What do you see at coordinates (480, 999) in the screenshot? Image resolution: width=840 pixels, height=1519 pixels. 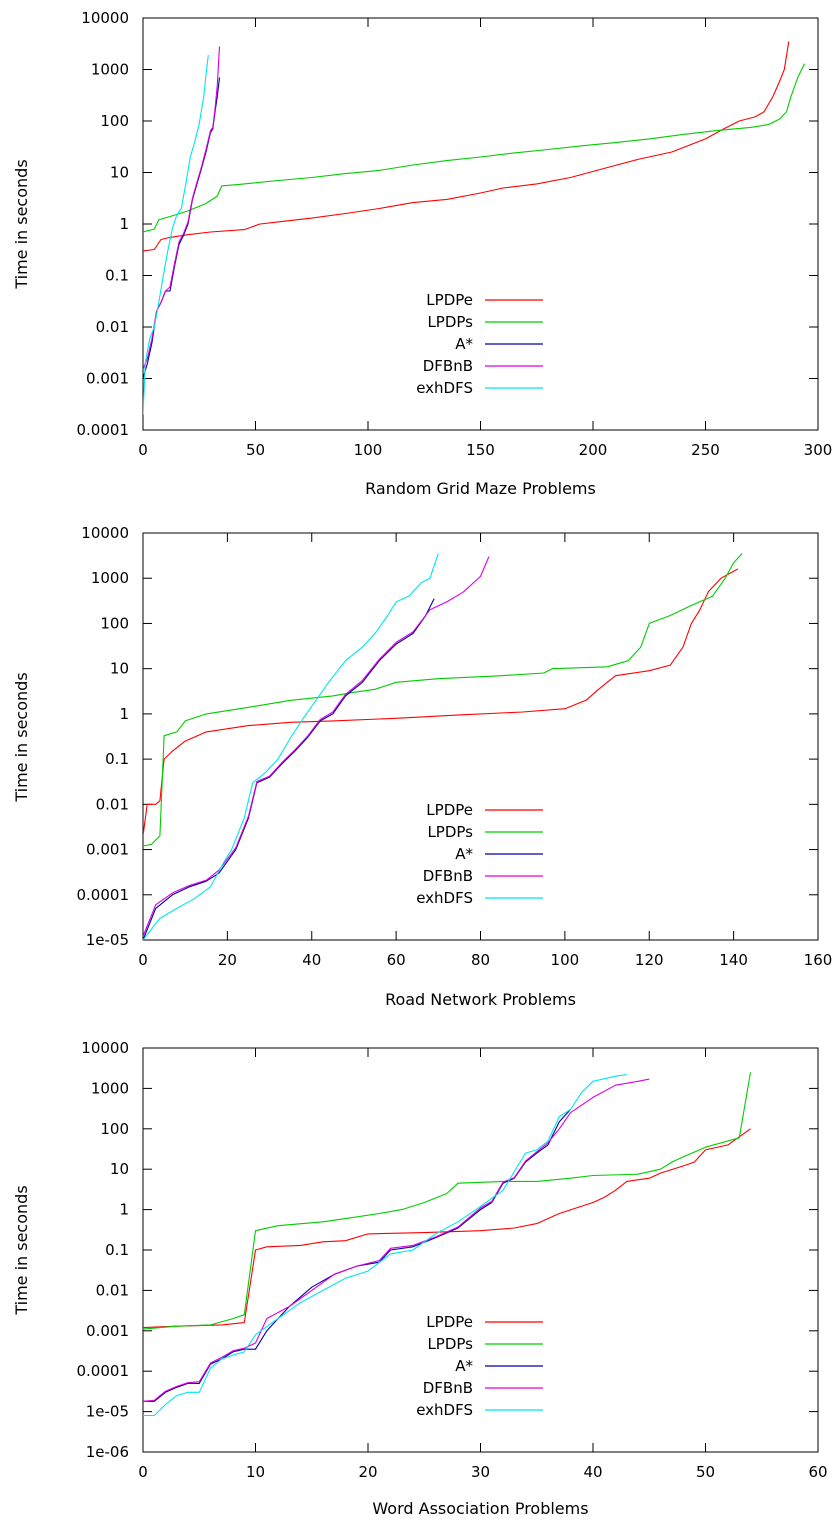 I see `x-axis-label: Road Network Problems` at bounding box center [480, 999].